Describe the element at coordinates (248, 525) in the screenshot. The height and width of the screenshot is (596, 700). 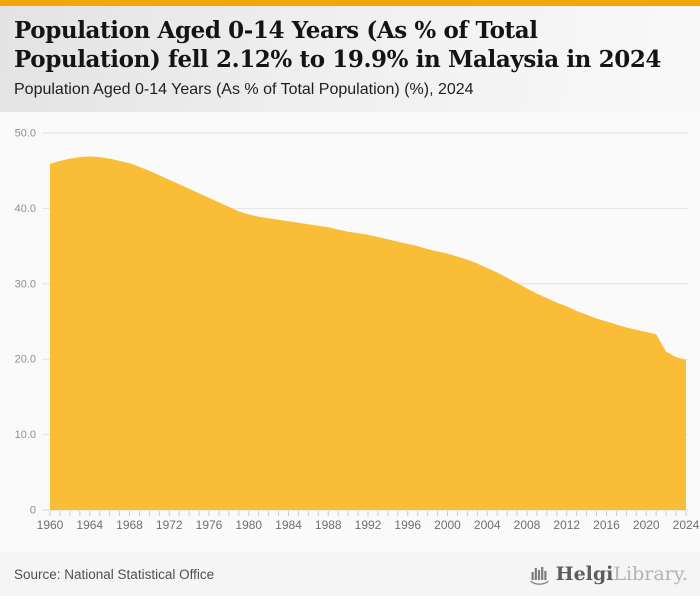
I see `svg-text: 1980` at that location.